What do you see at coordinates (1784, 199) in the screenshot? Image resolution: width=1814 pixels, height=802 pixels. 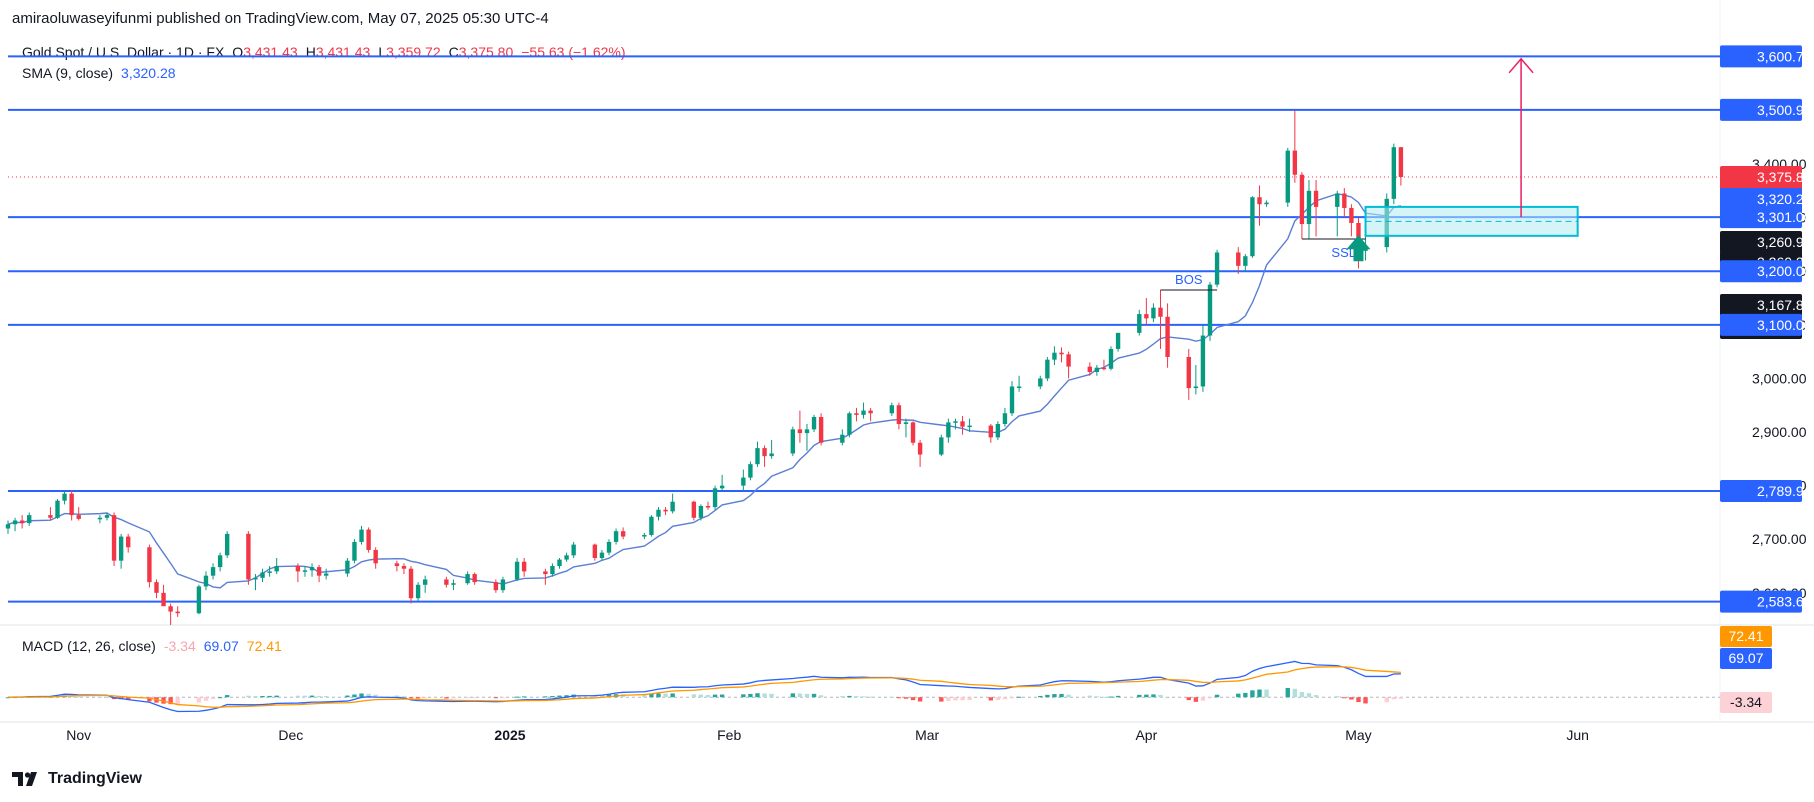 I see `price-tag-label: 3,320.28` at bounding box center [1784, 199].